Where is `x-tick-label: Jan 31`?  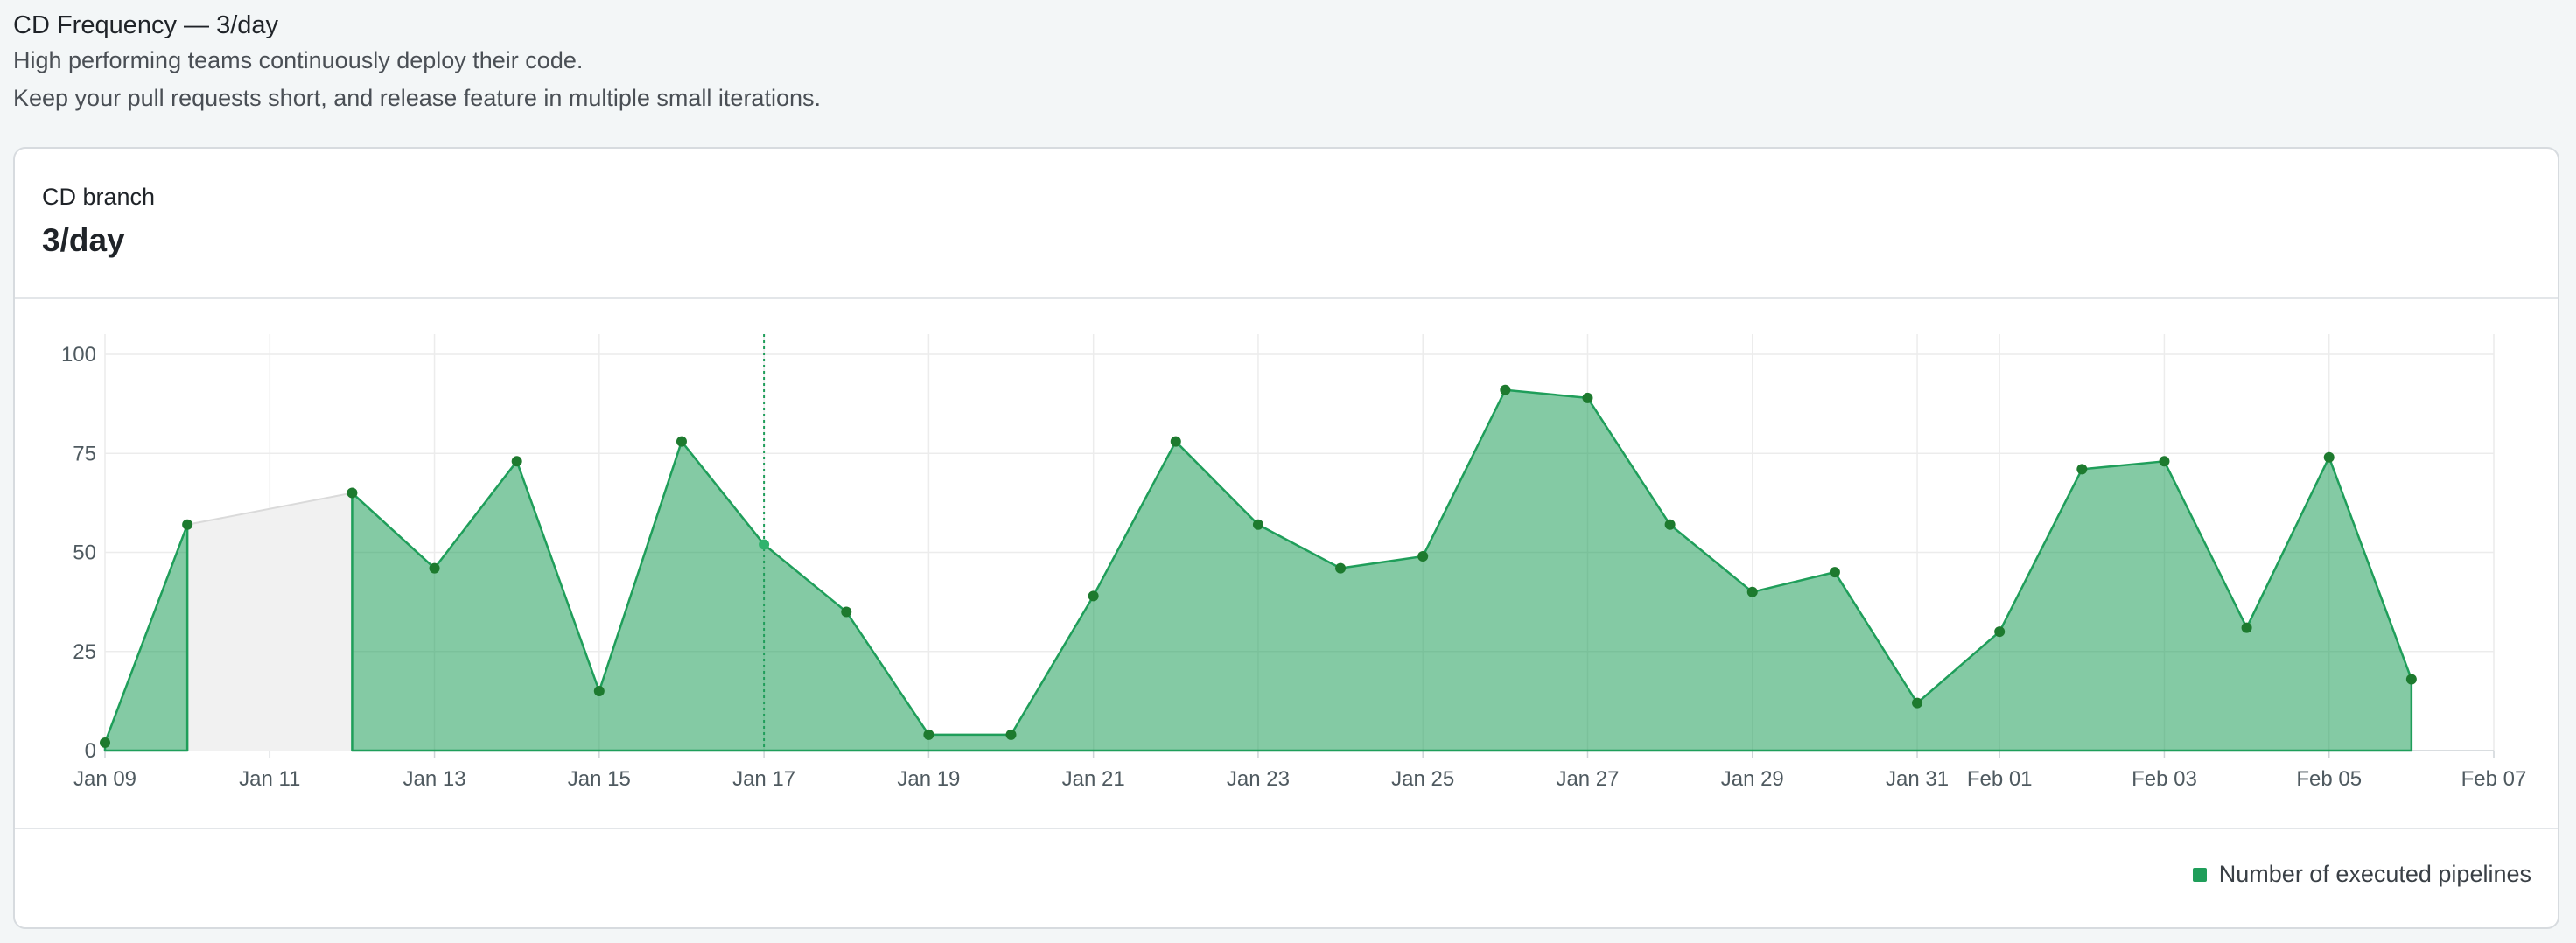
x-tick-label: Jan 31 is located at coordinates (1917, 779).